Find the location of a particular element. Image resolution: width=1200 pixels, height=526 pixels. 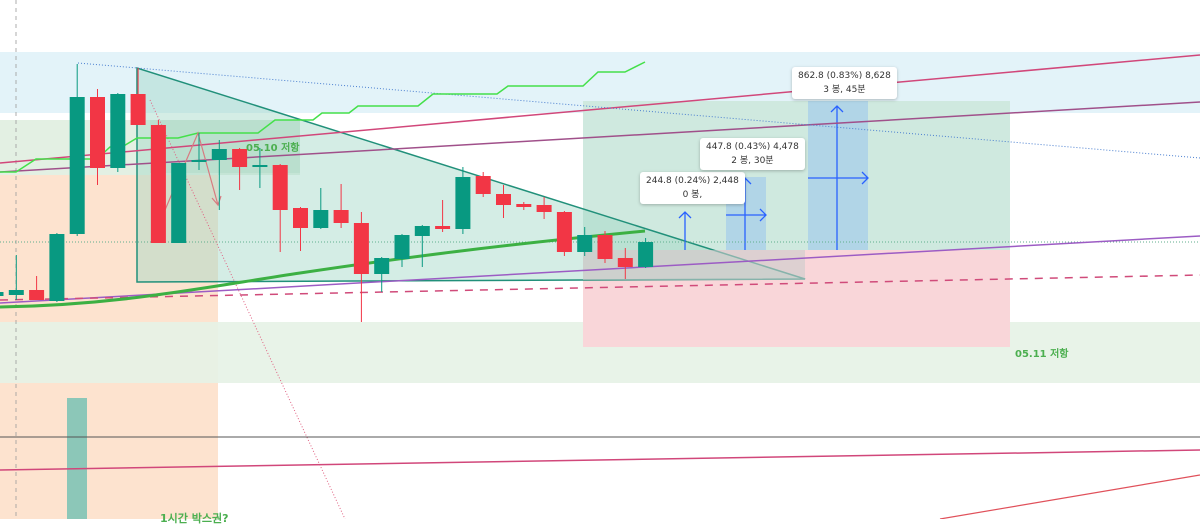

zone-0510-label: 05.10 저항 is located at coordinates (273, 148).